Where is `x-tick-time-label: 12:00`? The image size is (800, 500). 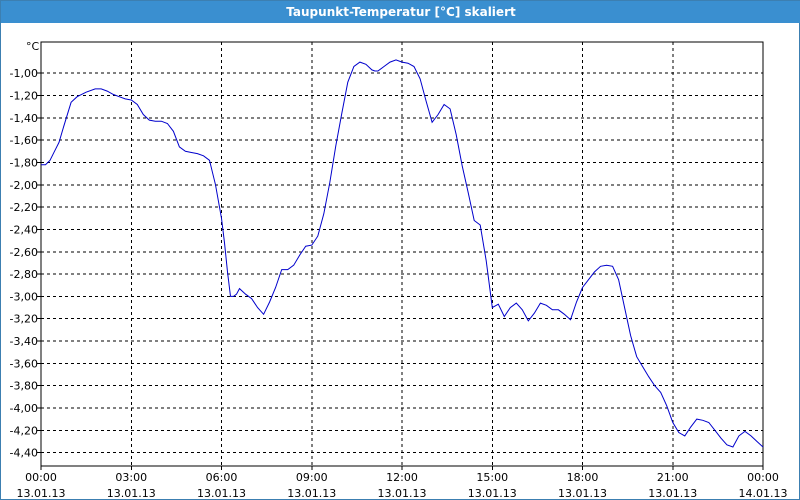 x-tick-time-label: 12:00 is located at coordinates (402, 477).